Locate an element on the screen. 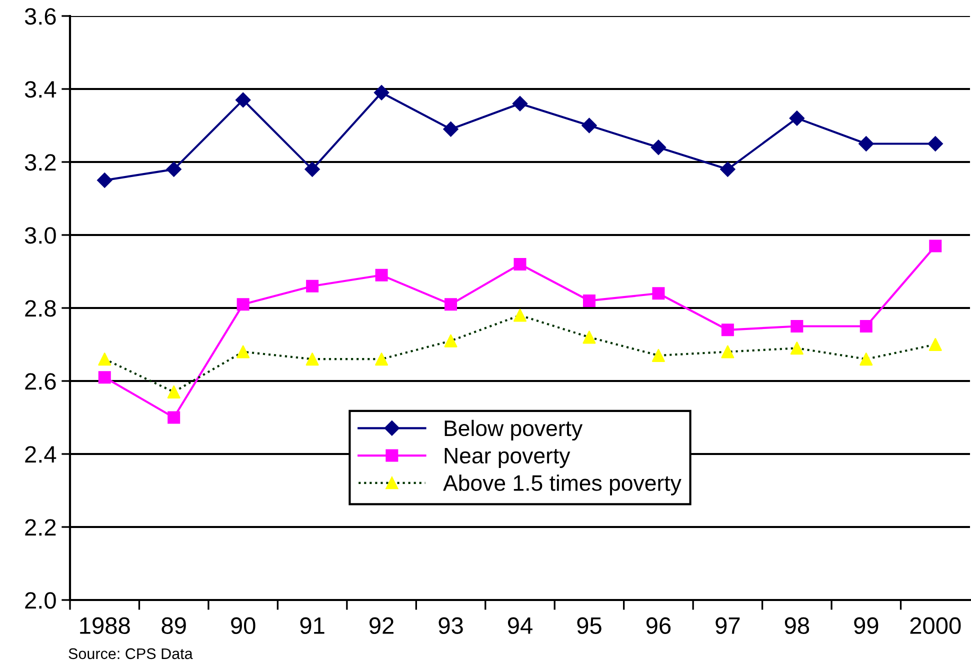  x-tick-label: 99 is located at coordinates (866, 625).